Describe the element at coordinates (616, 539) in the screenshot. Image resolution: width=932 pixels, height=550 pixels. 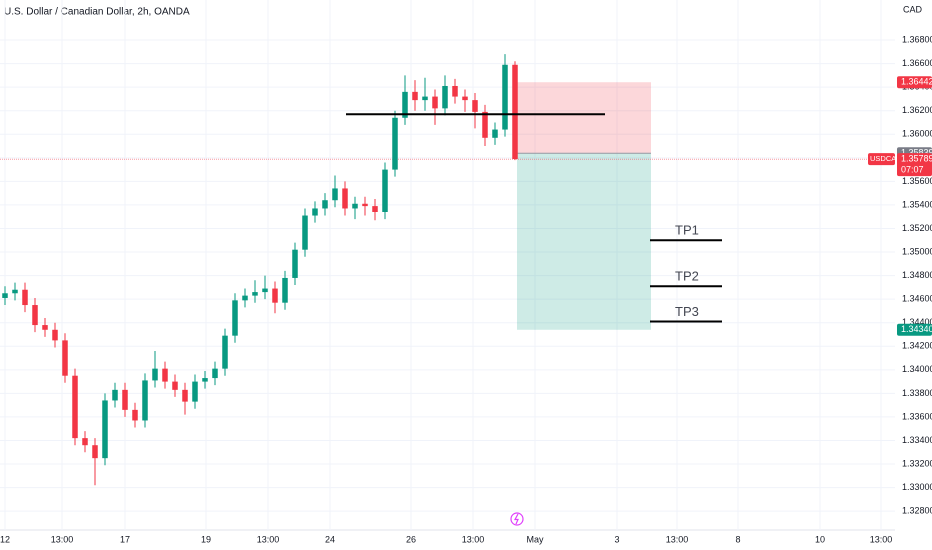
I see `x-tick-label: 3` at that location.